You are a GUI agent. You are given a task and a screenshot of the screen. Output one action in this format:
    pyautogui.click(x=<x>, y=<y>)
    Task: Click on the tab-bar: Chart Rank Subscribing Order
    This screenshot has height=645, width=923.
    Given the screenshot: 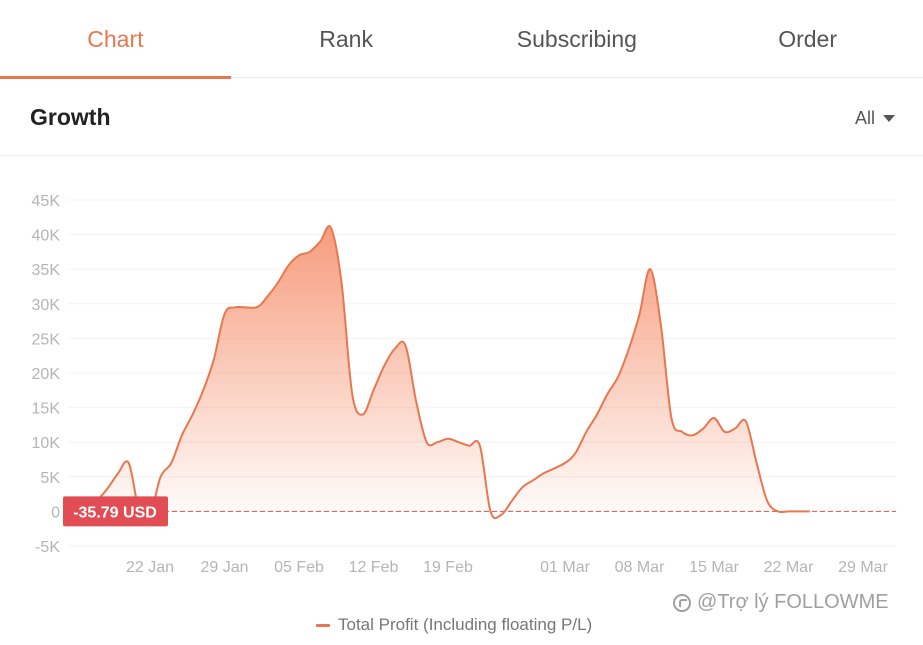 What is the action you would take?
    pyautogui.click(x=461, y=39)
    